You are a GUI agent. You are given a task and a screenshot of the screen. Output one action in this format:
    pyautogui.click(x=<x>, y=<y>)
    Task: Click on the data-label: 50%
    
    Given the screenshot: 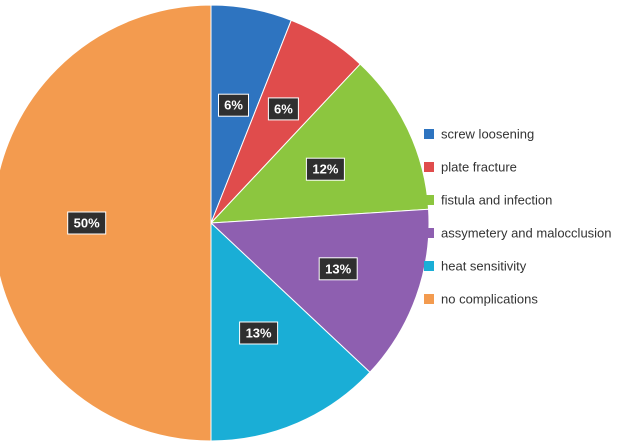 What is the action you would take?
    pyautogui.click(x=87, y=223)
    